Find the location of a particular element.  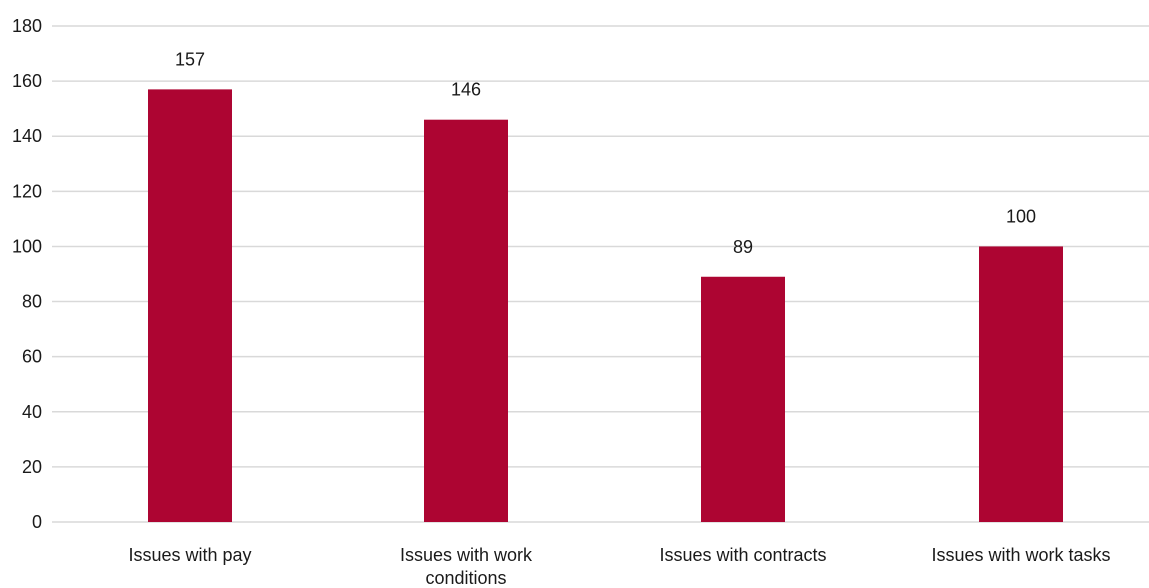

x-category-label-4: Issues with work tasks is located at coordinates (1020, 555).